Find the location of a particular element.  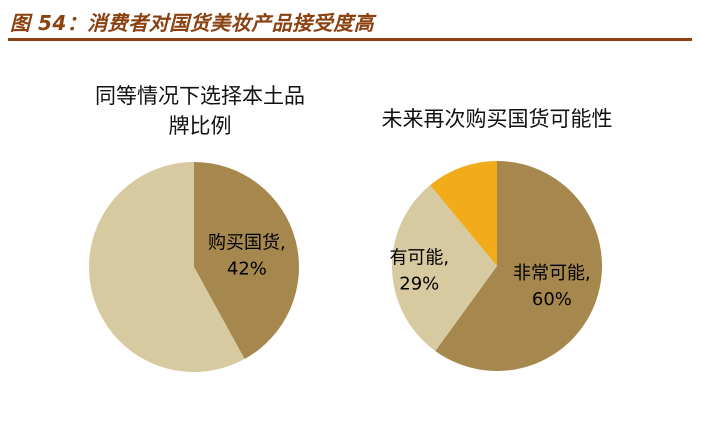

chart-title-line: 牌比例 is located at coordinates (200, 126).